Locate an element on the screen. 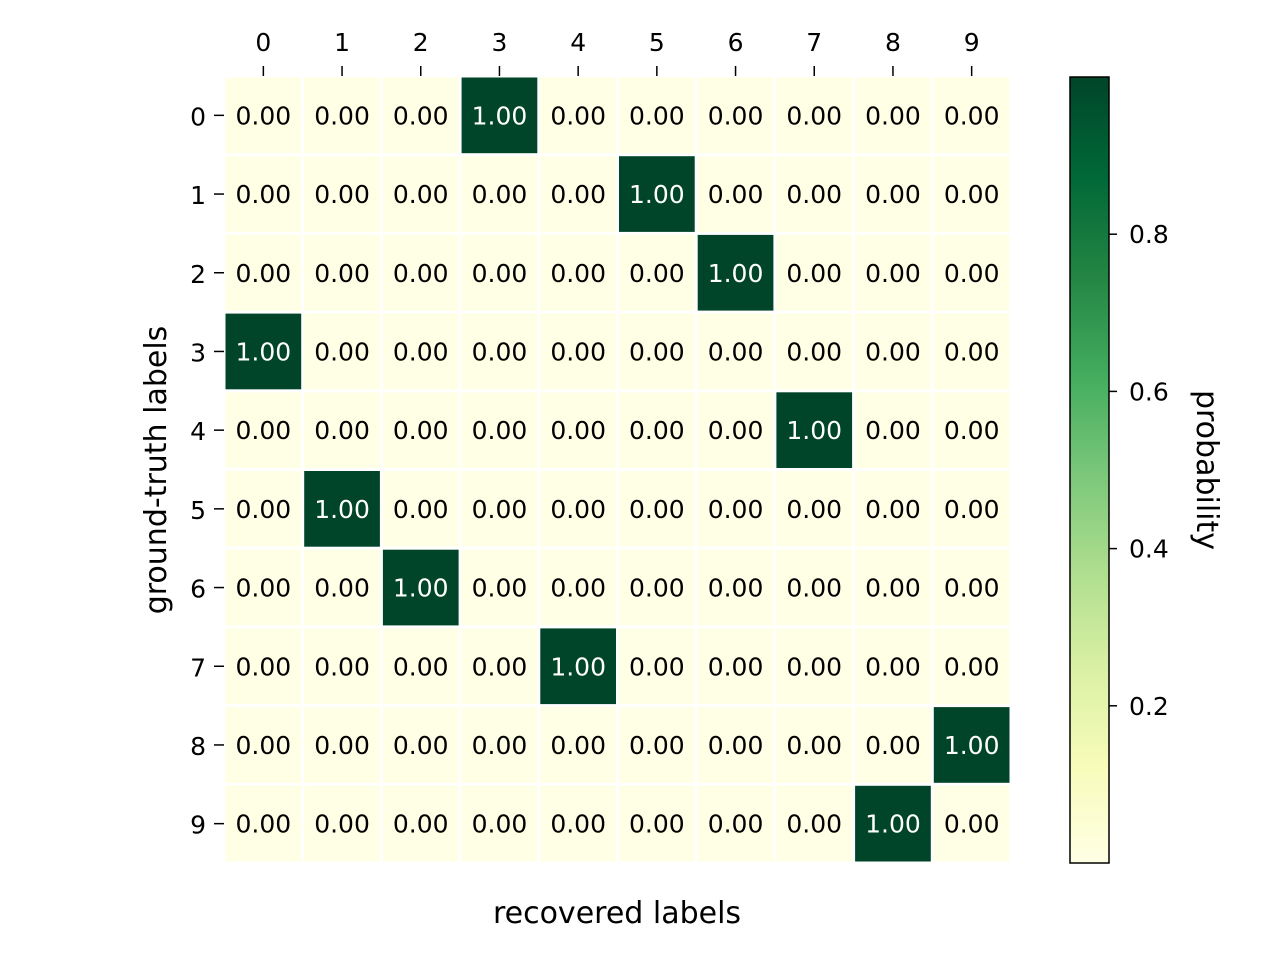 Image resolution: width=1280 pixels, height=960 pixels. y-tick-label: 3 is located at coordinates (198, 352).